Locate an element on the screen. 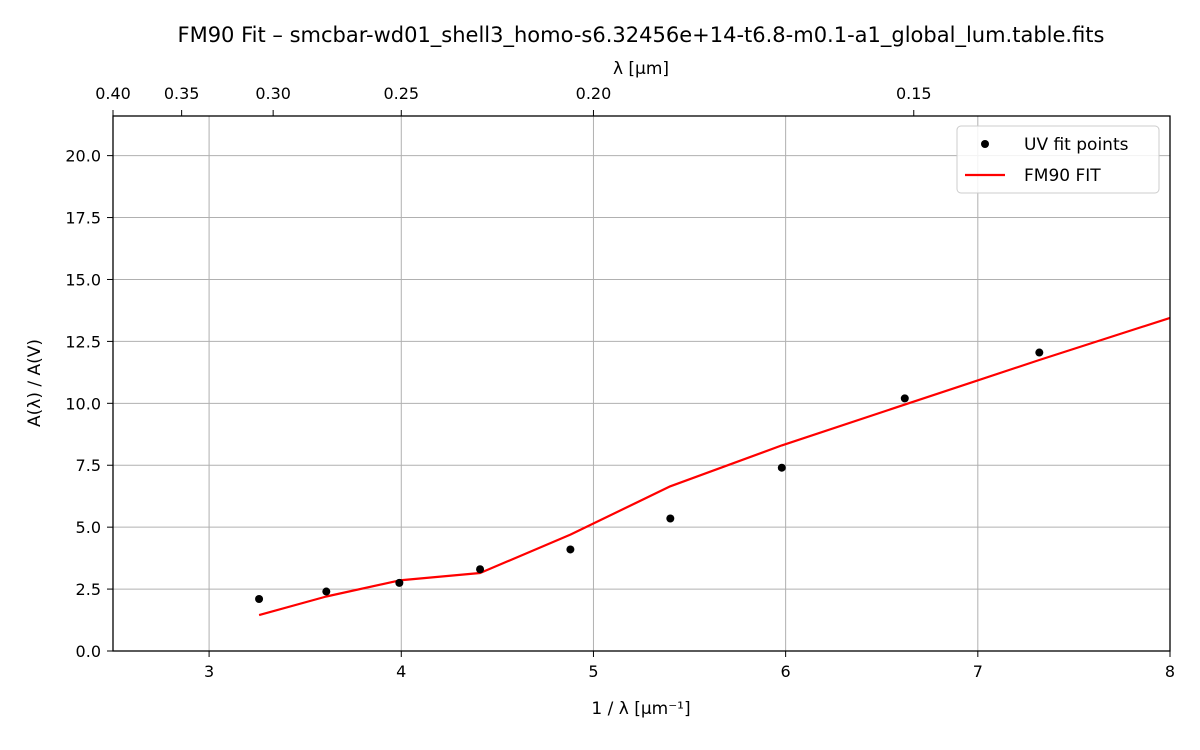  top-tick-label: 0.35 is located at coordinates (182, 93).